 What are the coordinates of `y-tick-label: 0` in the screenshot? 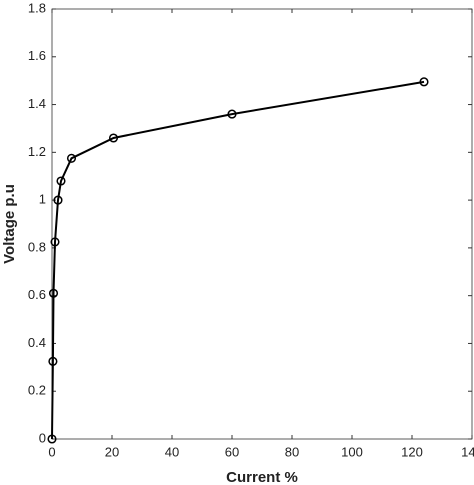 It's located at (42, 437).